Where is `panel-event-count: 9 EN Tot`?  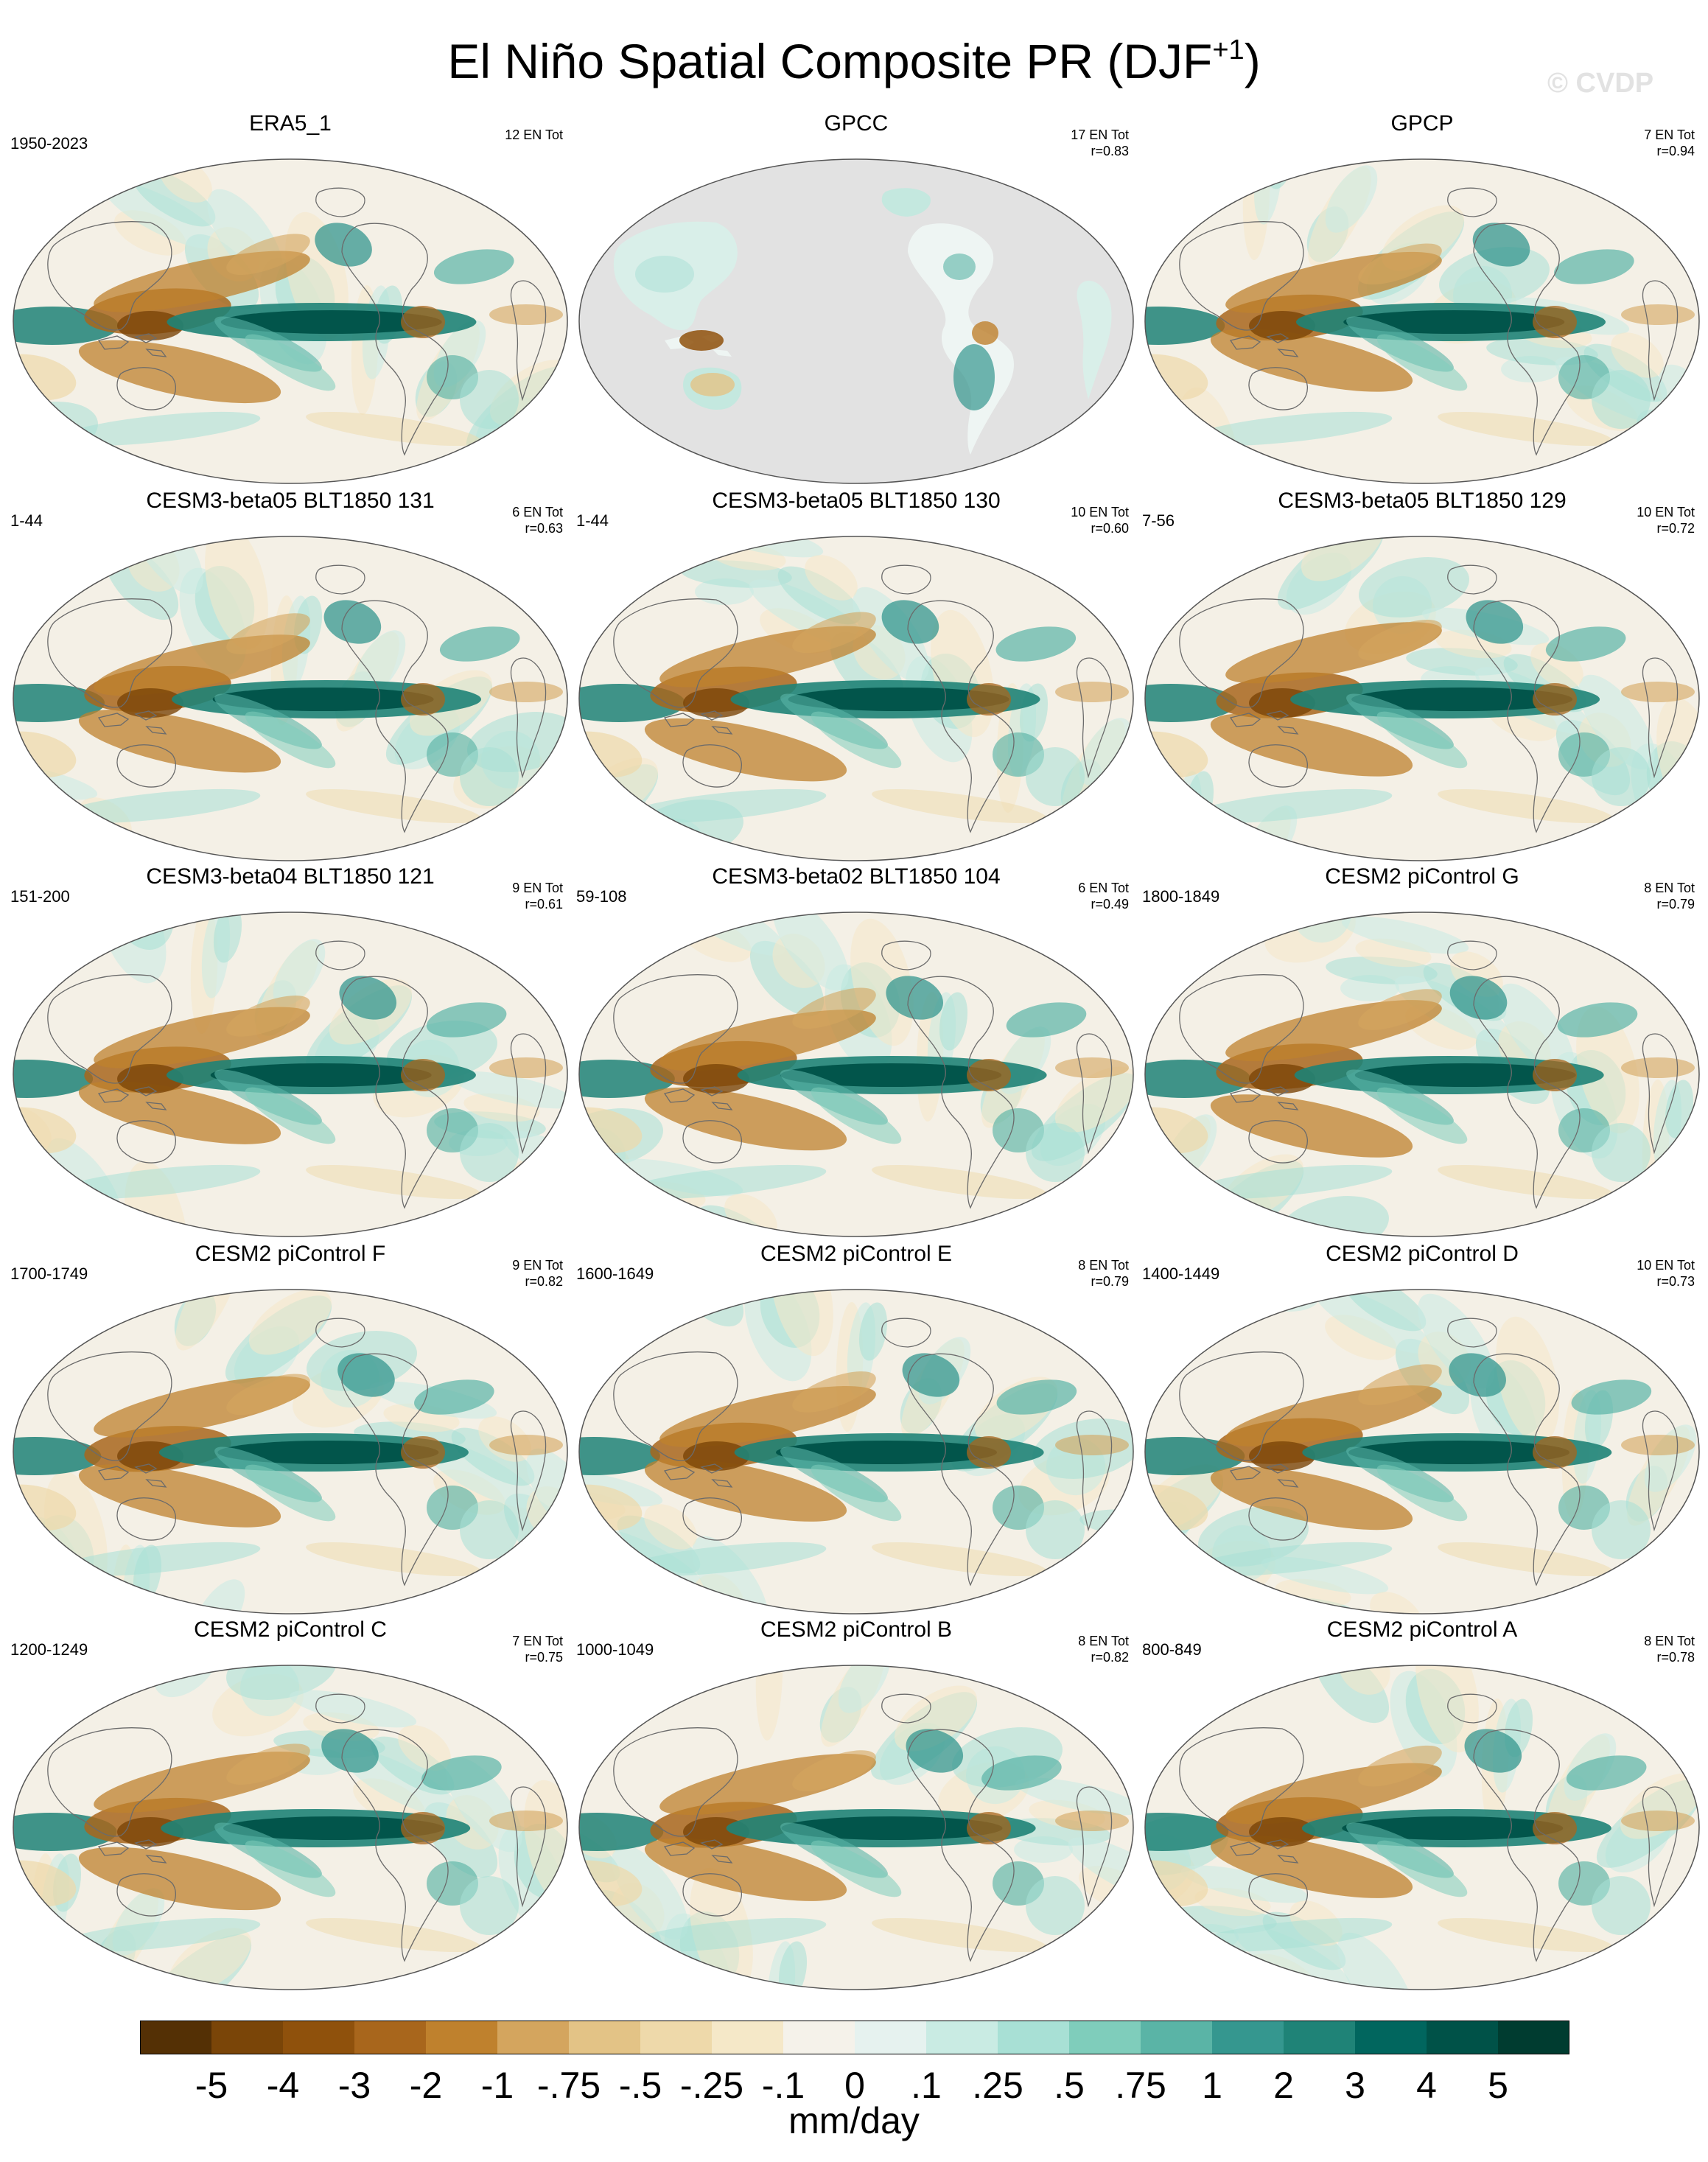 panel-event-count: 9 EN Tot is located at coordinates (537, 888).